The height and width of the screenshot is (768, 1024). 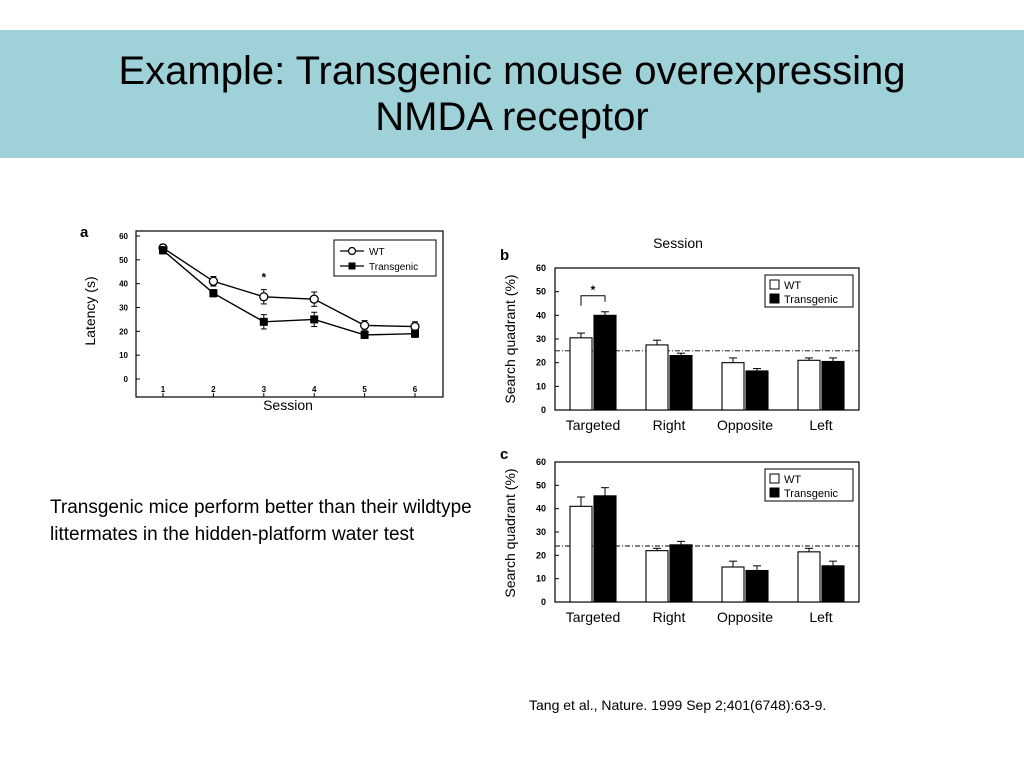 What do you see at coordinates (288, 405) in the screenshot?
I see `panel-a-xlabel: Session` at bounding box center [288, 405].